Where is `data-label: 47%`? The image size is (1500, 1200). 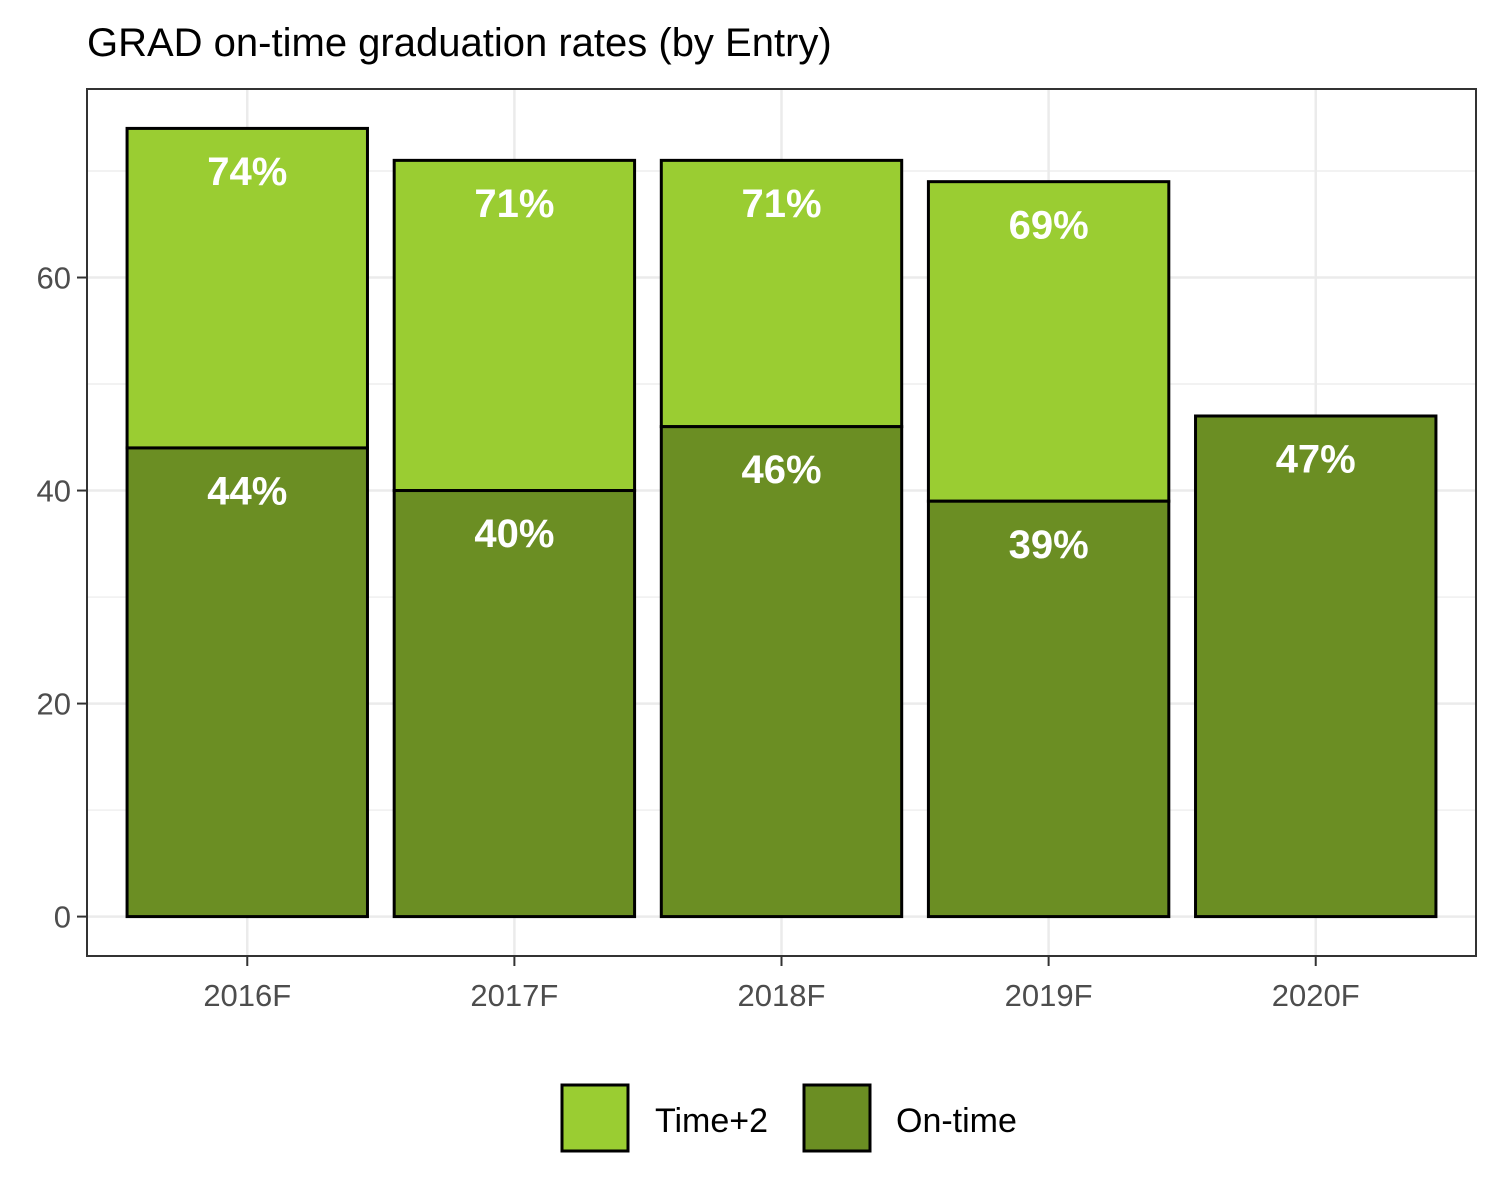
data-label: 47% is located at coordinates (1316, 460).